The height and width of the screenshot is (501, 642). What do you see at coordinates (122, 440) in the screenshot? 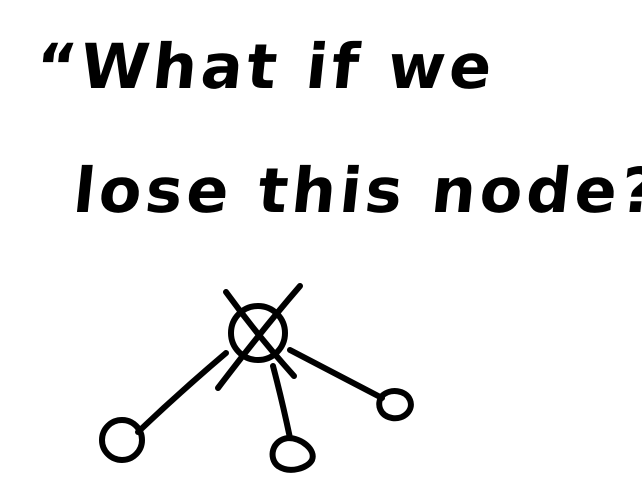
I see `left-child-node-circle-icon` at bounding box center [122, 440].